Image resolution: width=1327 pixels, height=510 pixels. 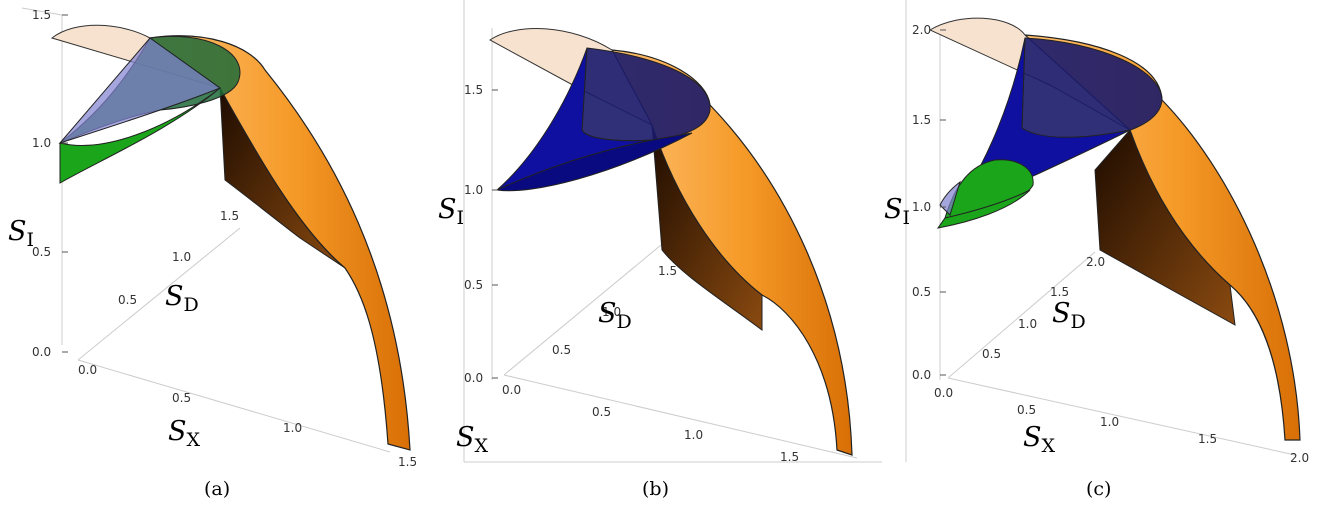 What do you see at coordinates (646, 94) in the screenshot?
I see `blue-ellipse-region-b` at bounding box center [646, 94].